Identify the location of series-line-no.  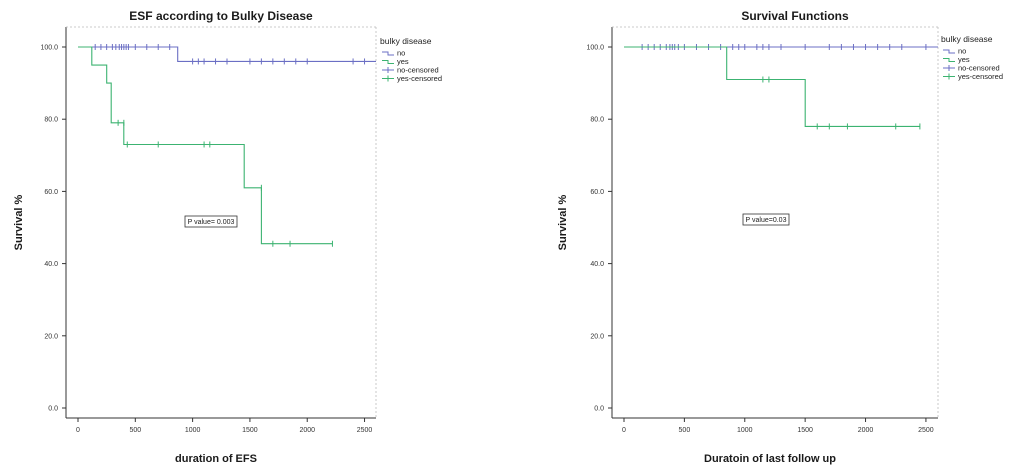
(227, 54).